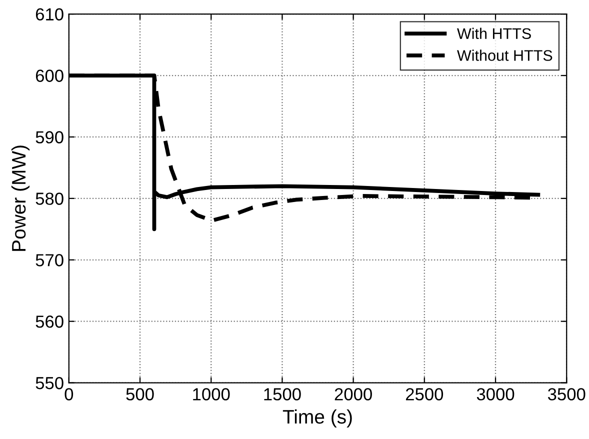  Describe the element at coordinates (50, 322) in the screenshot. I see `y-tick-label: 560` at that location.